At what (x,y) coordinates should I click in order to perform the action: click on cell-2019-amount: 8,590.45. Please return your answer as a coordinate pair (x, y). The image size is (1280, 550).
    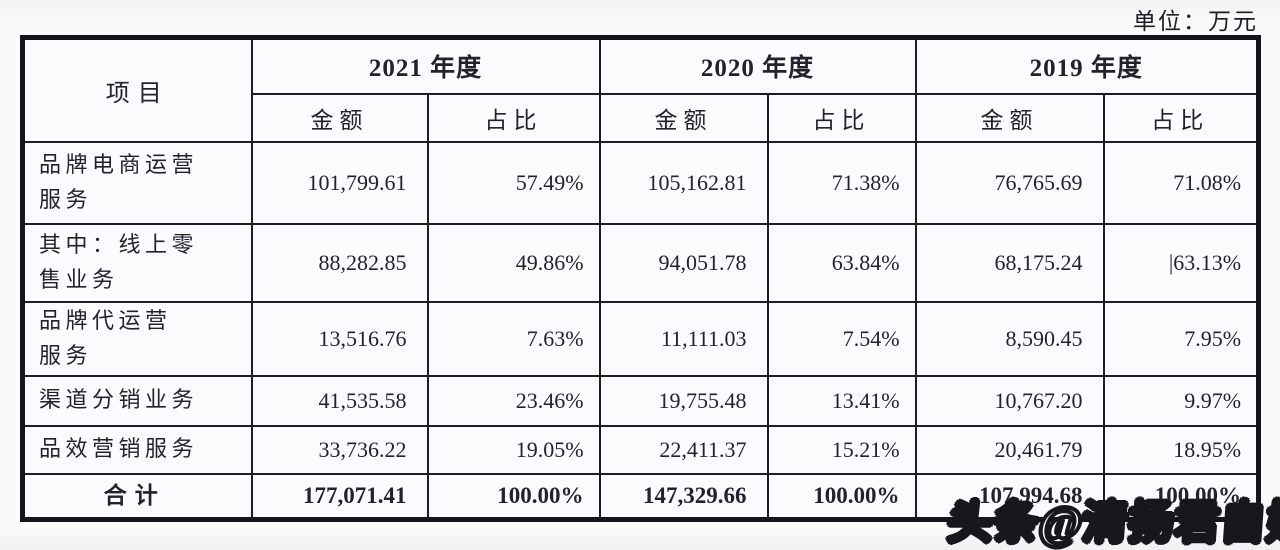
    Looking at the image, I should click on (1009, 338).